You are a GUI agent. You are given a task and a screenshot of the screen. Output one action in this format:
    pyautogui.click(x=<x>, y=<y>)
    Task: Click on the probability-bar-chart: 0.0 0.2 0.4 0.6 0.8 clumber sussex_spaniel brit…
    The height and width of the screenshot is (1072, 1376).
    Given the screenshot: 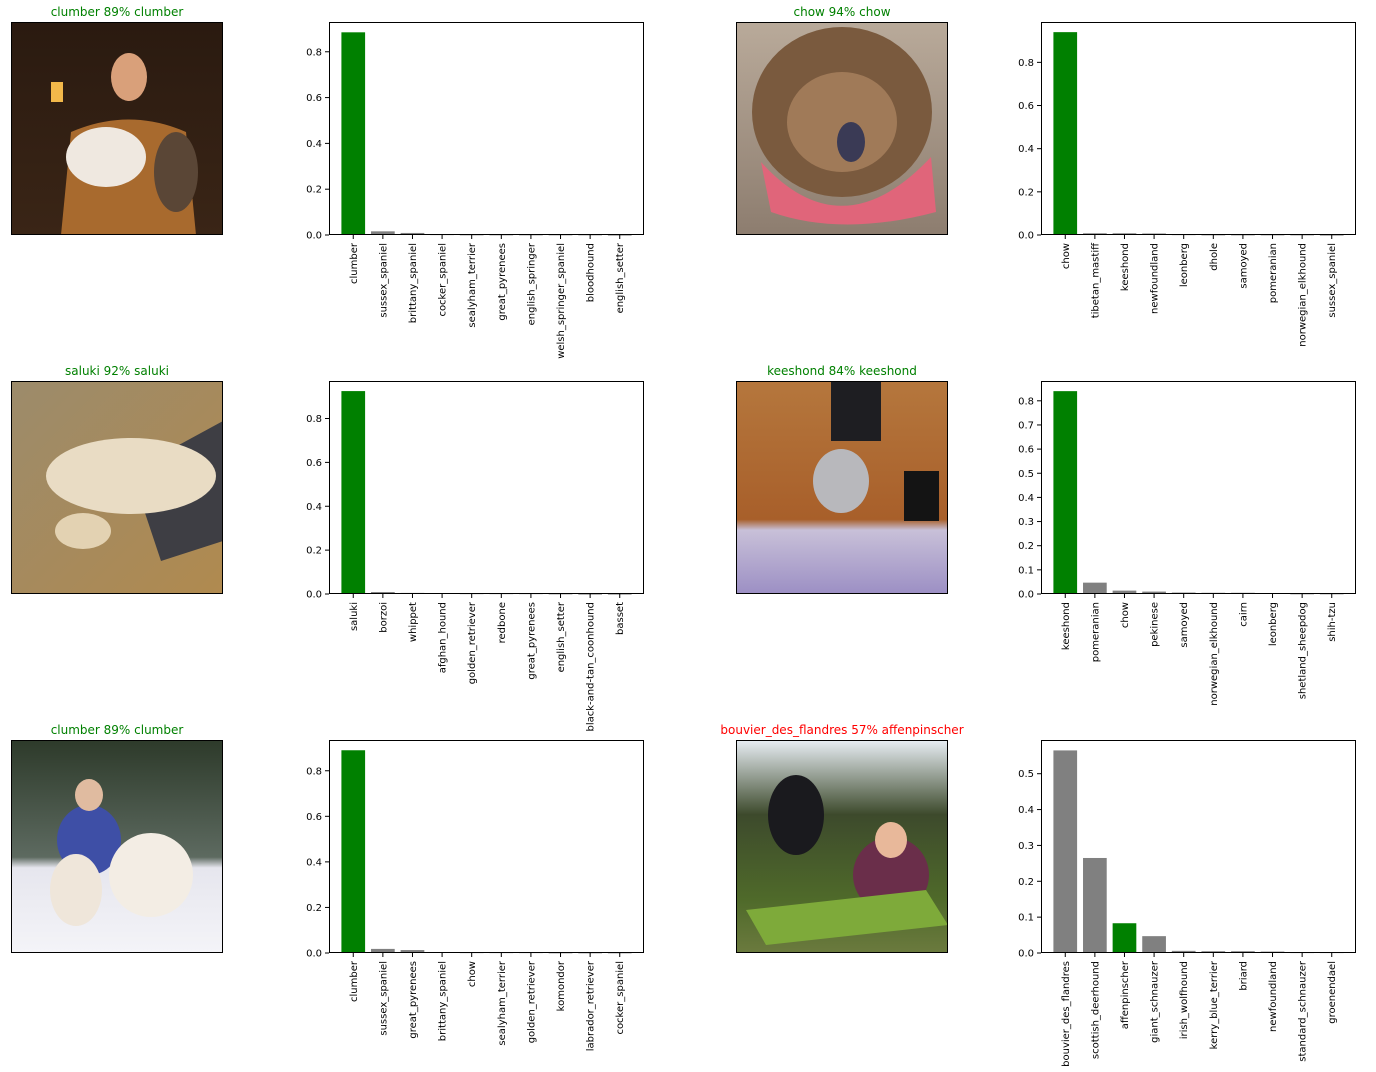 What is the action you would take?
    pyautogui.click(x=475, y=190)
    